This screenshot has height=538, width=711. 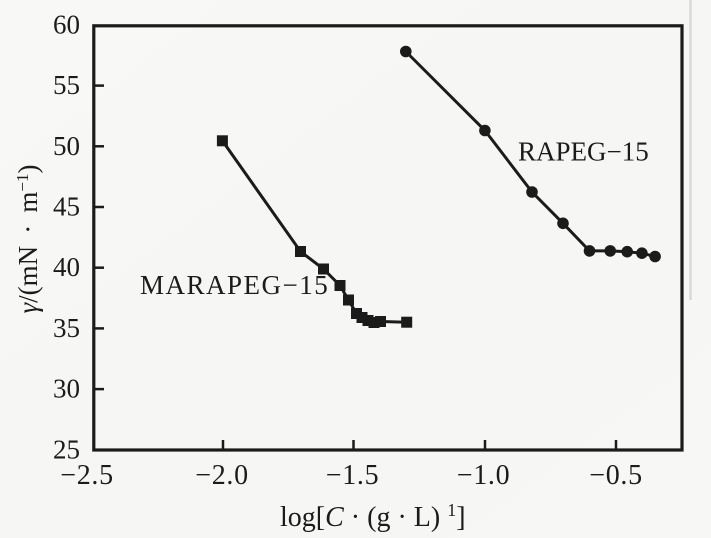 I want to click on svg-text: −1.5, so click(x=353, y=475).